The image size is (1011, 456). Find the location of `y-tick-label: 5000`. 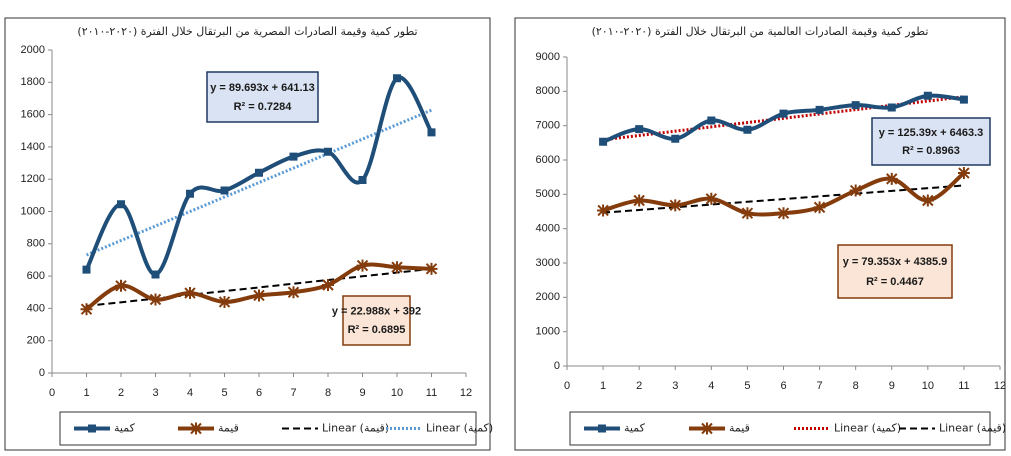

y-tick-label: 5000 is located at coordinates (548, 194).